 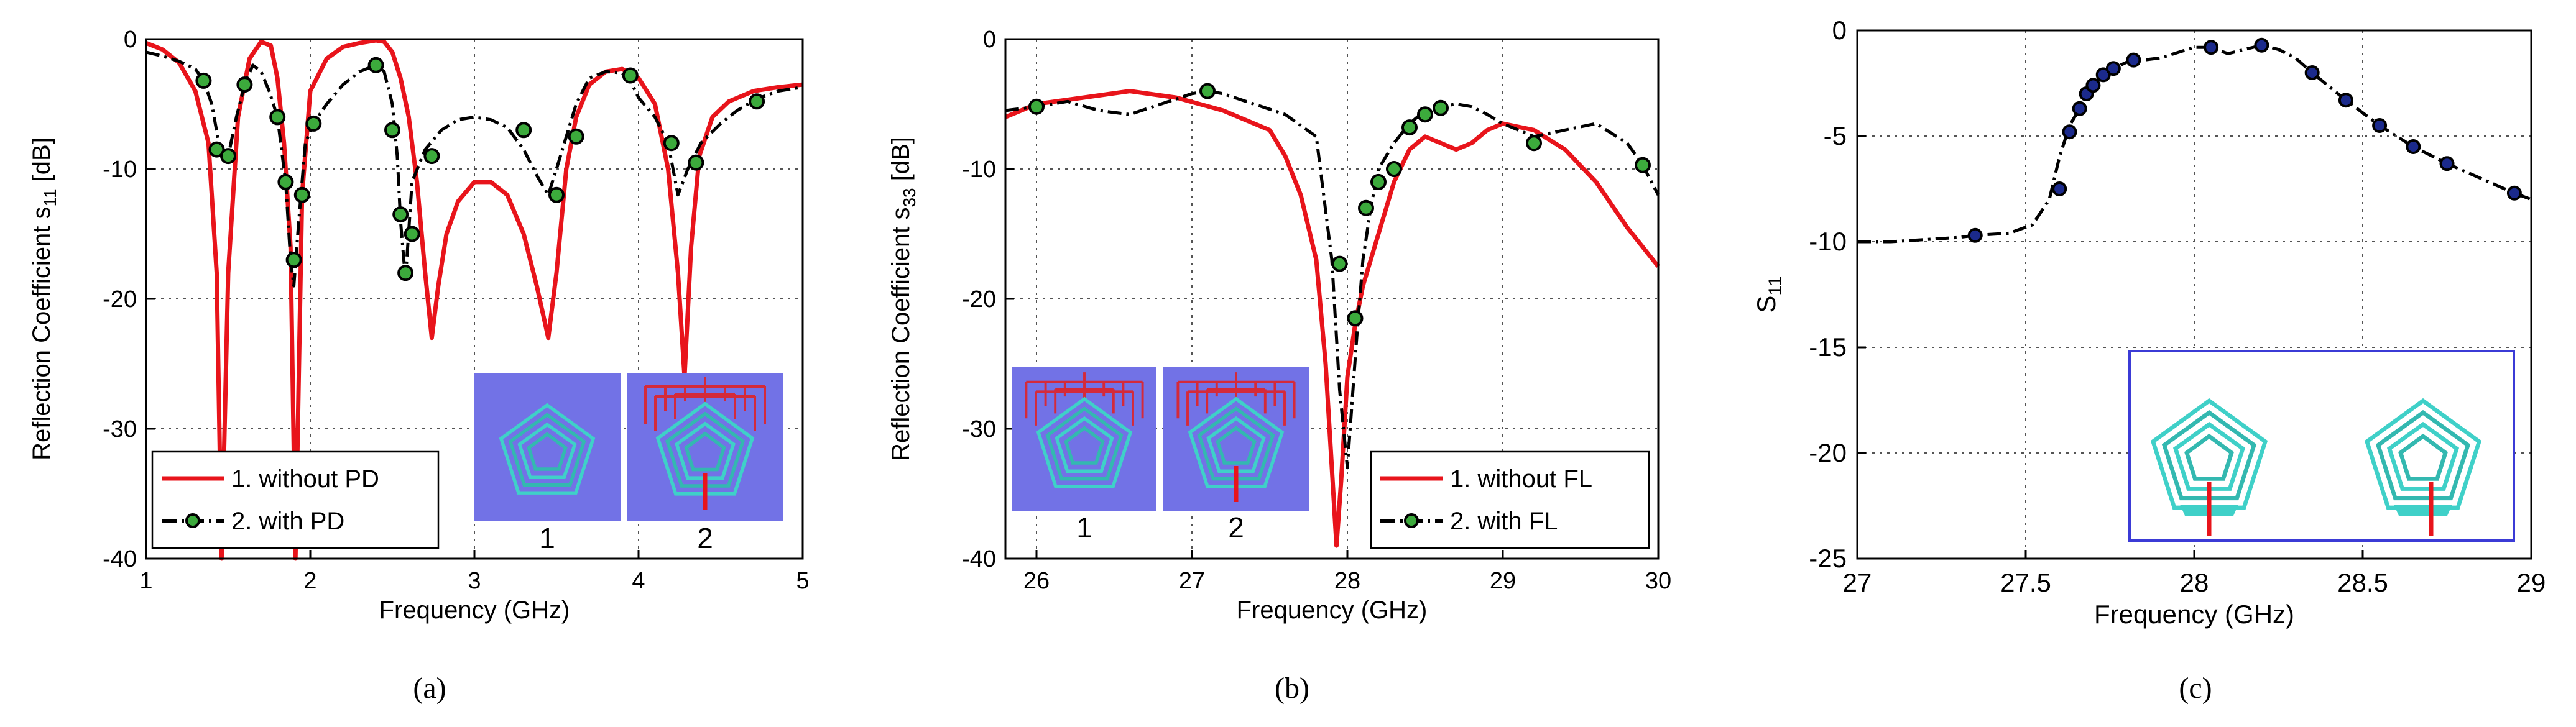 I want to click on legend-b-entry-2: 2. with FL, so click(x=1504, y=521).